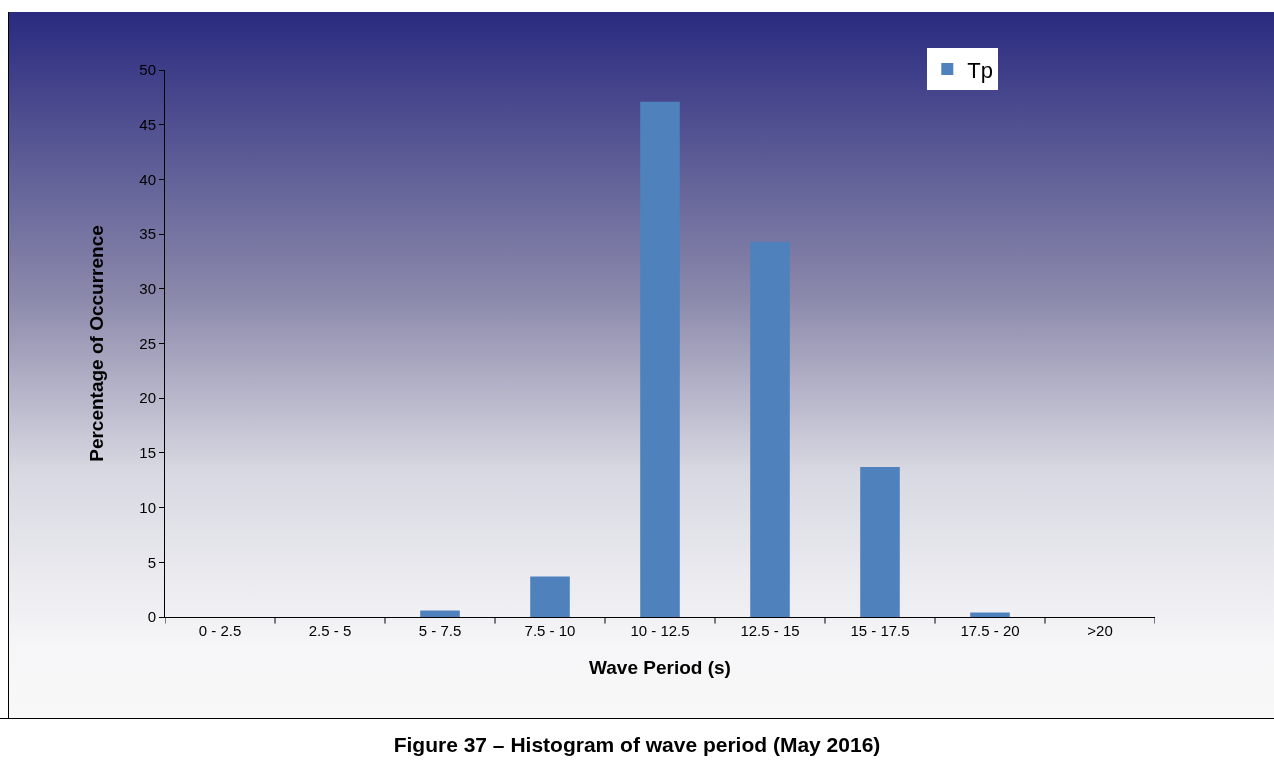 The height and width of the screenshot is (769, 1274). What do you see at coordinates (147, 453) in the screenshot?
I see `y-tick-label: 15` at bounding box center [147, 453].